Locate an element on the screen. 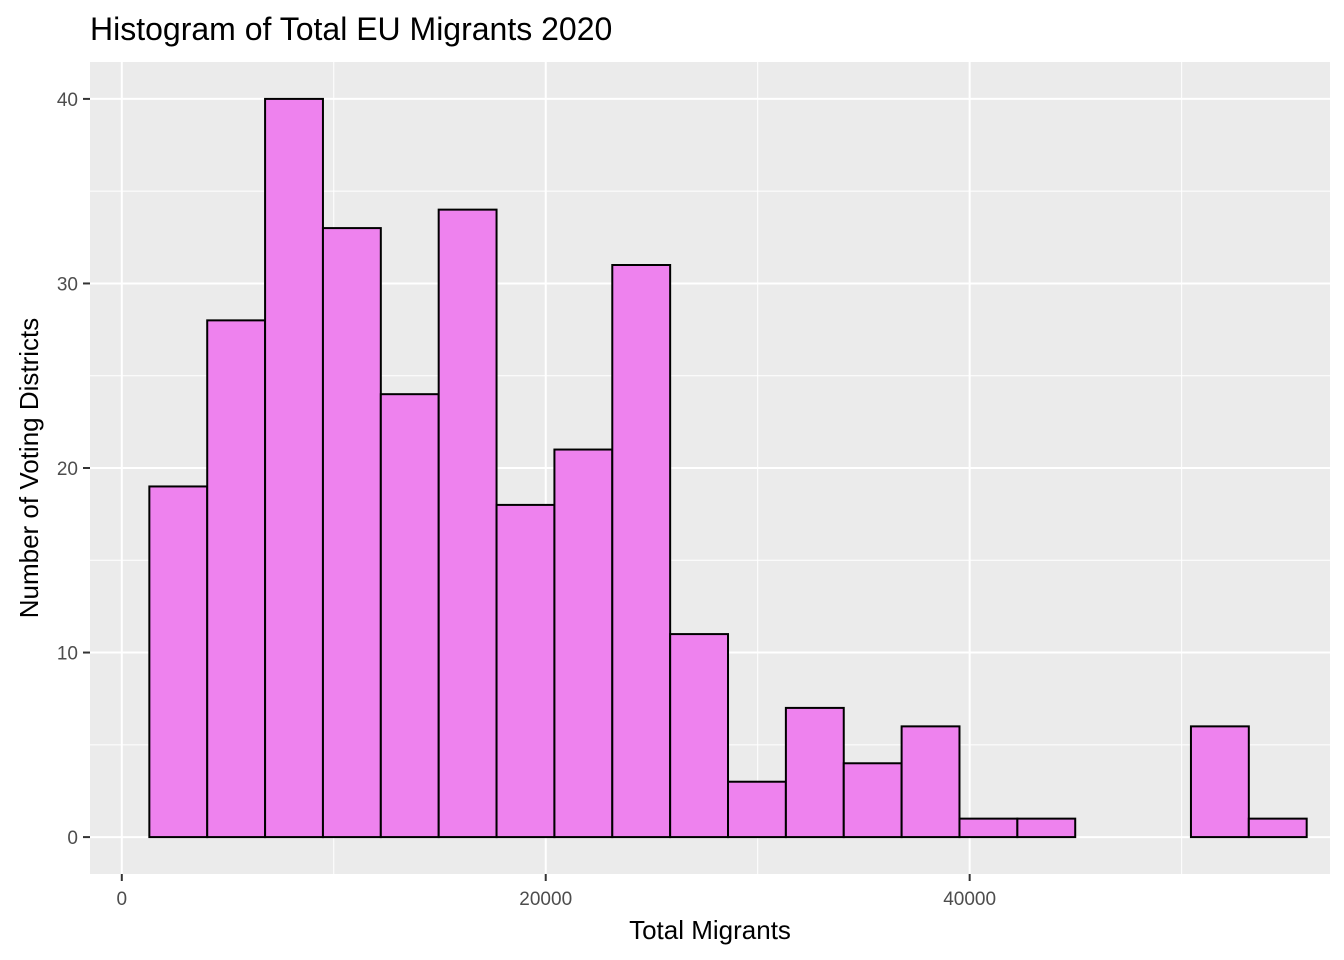  x-axis-title: Total Migrants is located at coordinates (710, 930).